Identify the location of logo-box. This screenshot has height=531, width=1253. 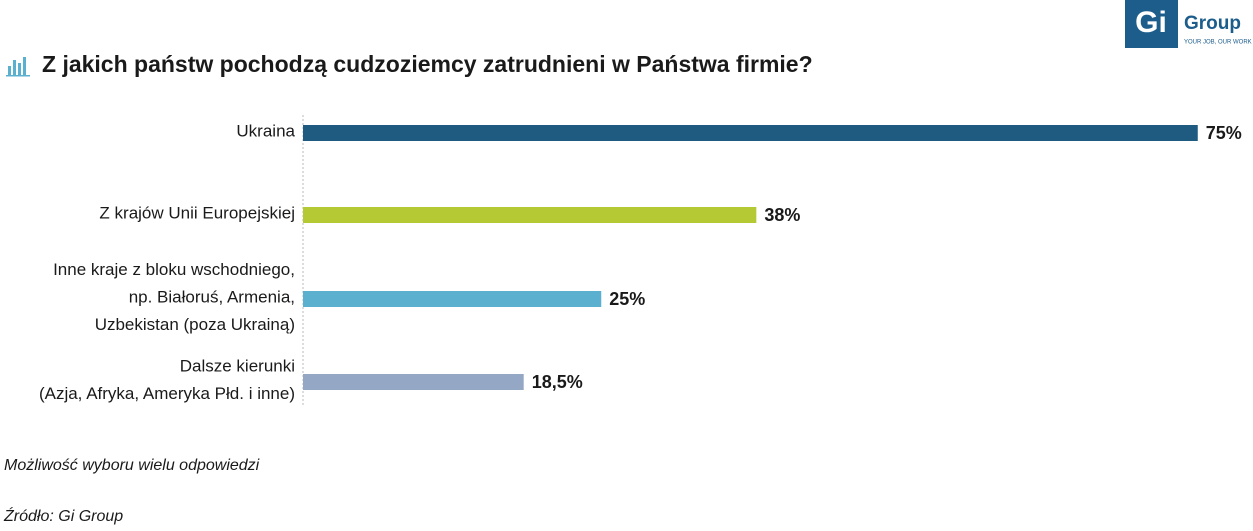
(1151, 24).